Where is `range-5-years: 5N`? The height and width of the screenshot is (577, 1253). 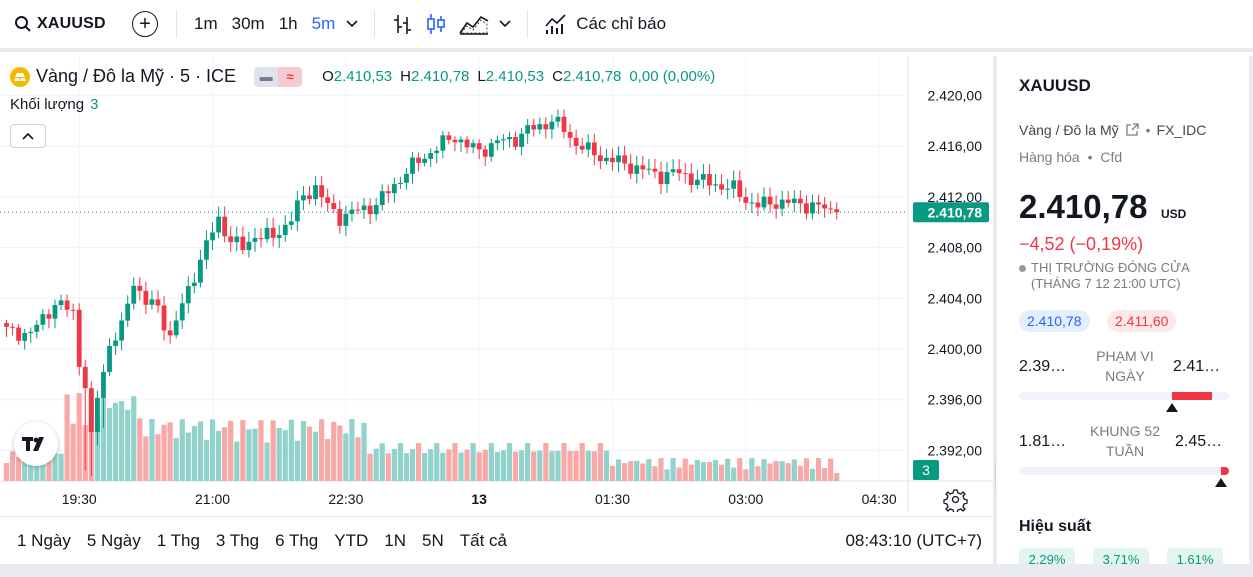
range-5-years: 5N is located at coordinates (433, 540).